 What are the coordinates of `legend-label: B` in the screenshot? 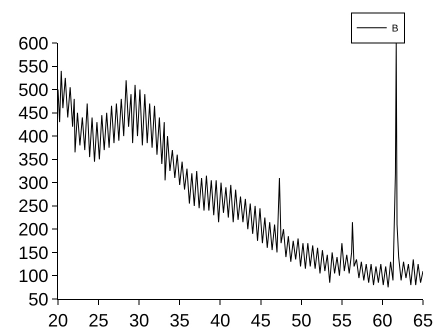 It's located at (395, 29).